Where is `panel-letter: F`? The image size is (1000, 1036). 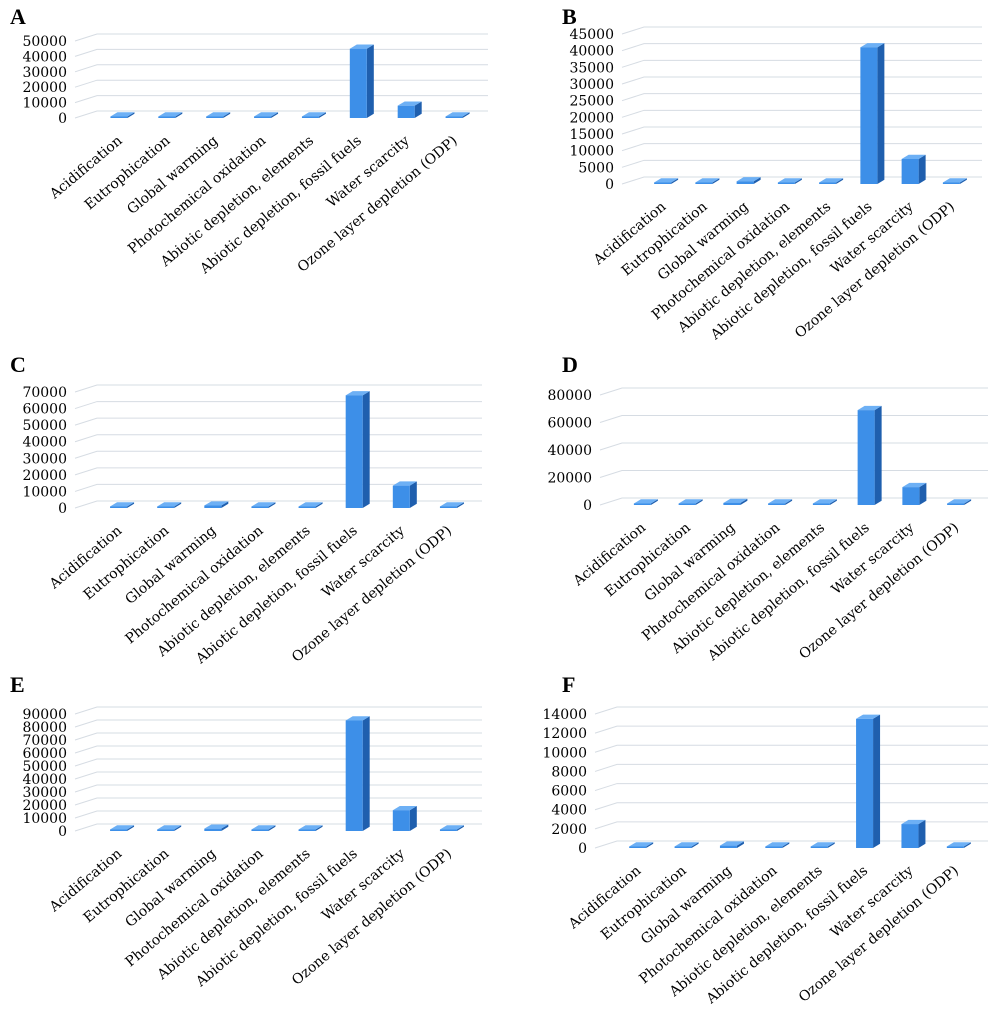 panel-letter: F is located at coordinates (568, 684).